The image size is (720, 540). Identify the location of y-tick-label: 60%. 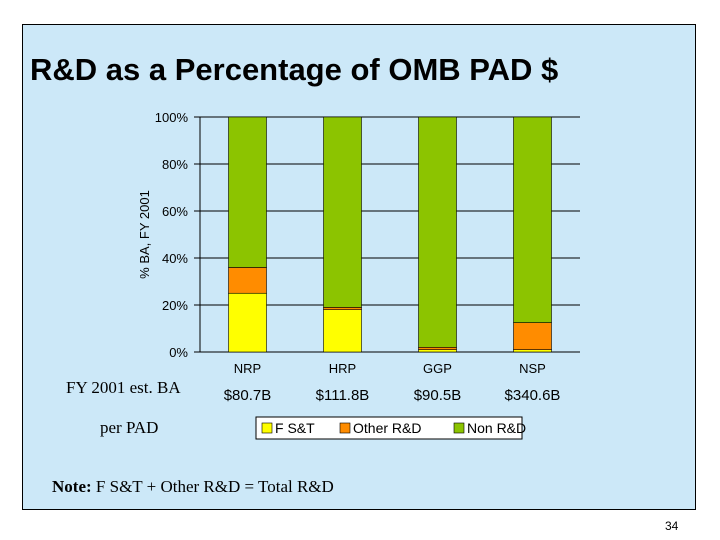
(175, 211).